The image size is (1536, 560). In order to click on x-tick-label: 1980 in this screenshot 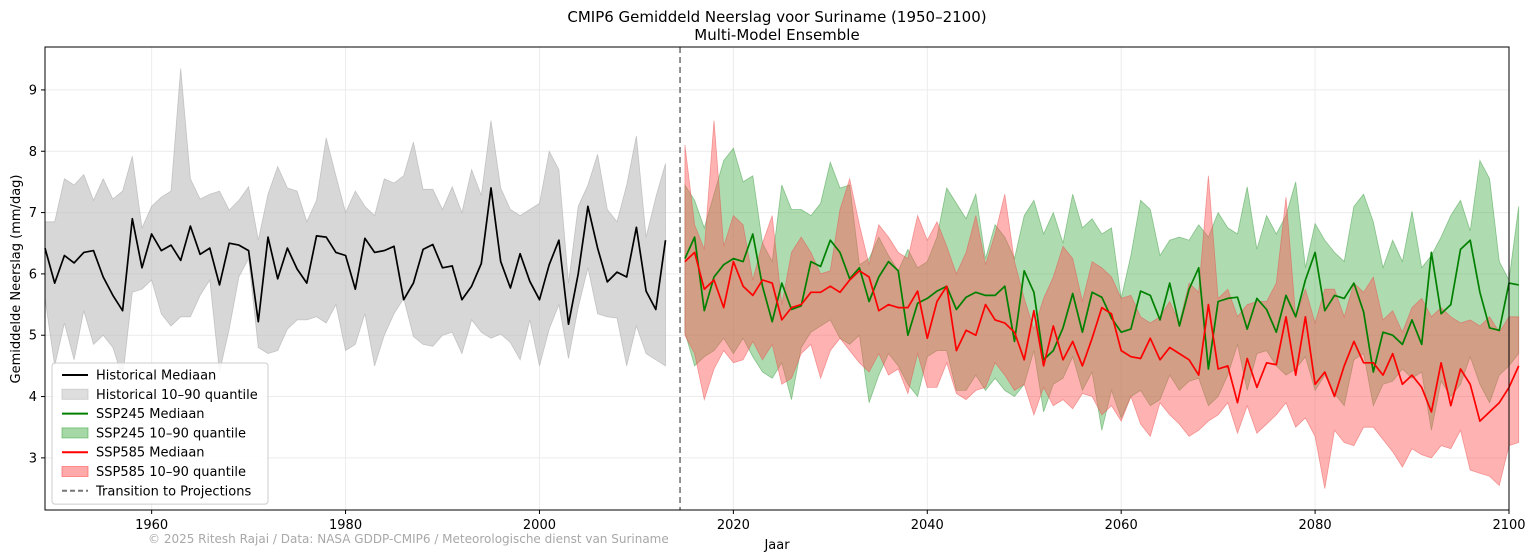, I will do `click(345, 525)`.